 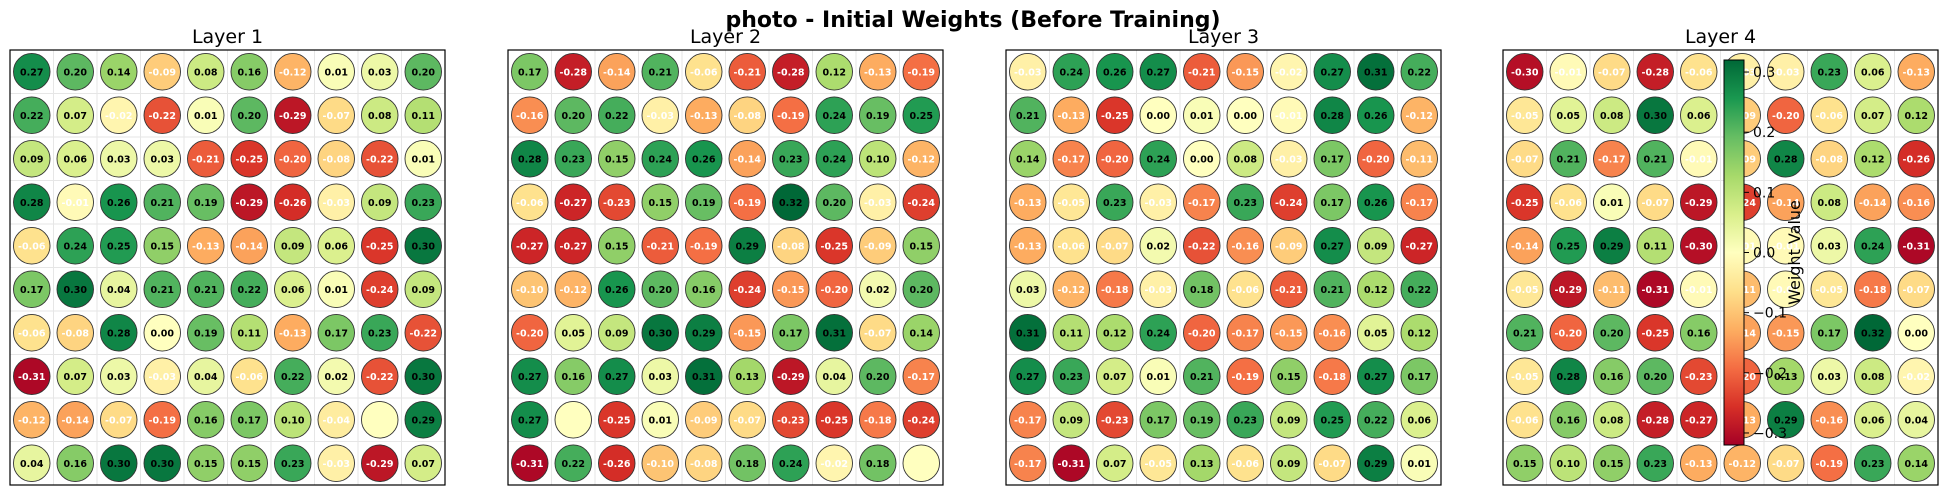 I want to click on weight-label: -0.12, so click(x=1419, y=116).